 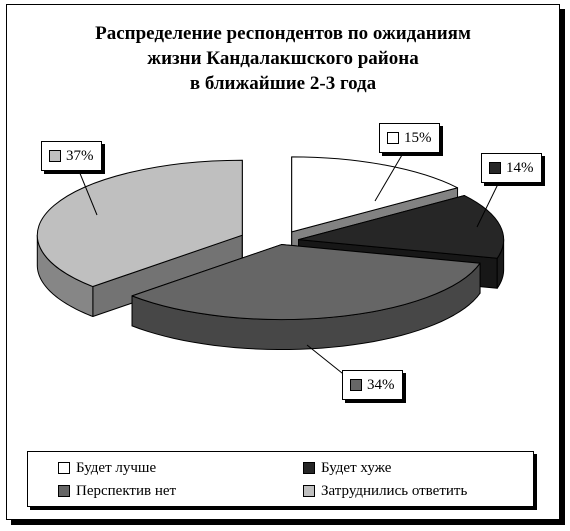 I want to click on pie-slice-worse-top, so click(x=401, y=227).